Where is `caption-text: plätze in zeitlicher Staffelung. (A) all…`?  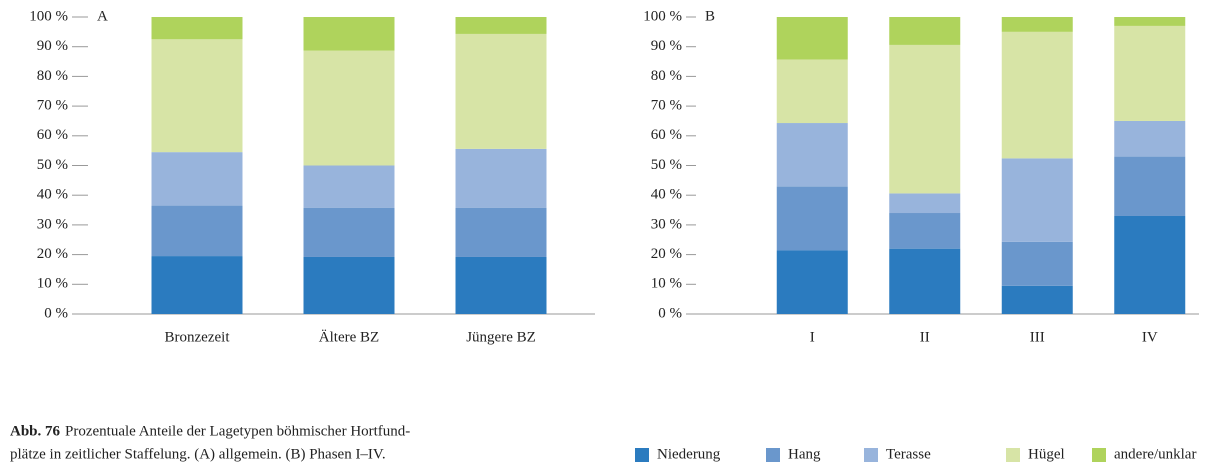
caption-text: plätze in zeitlicher Staffelung. (A) all… is located at coordinates (198, 454).